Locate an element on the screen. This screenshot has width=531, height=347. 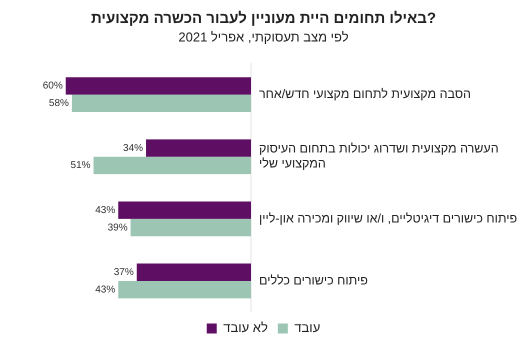
y-tick-label: הסבה מקצועית לתחום מקצועי חדש/אחר is located at coordinates (365, 94).